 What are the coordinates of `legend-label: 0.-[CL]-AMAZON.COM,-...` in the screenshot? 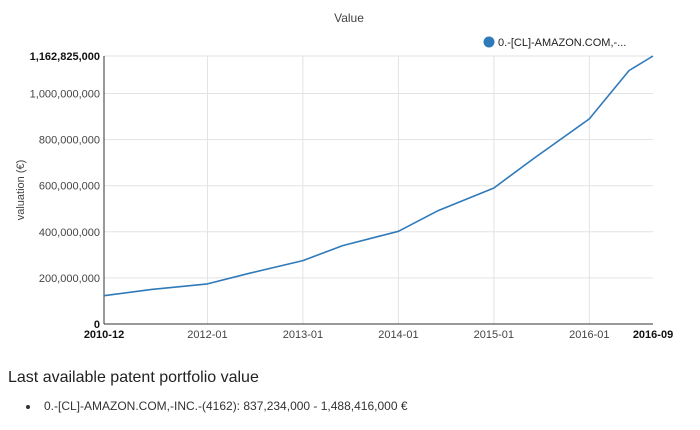 It's located at (562, 43).